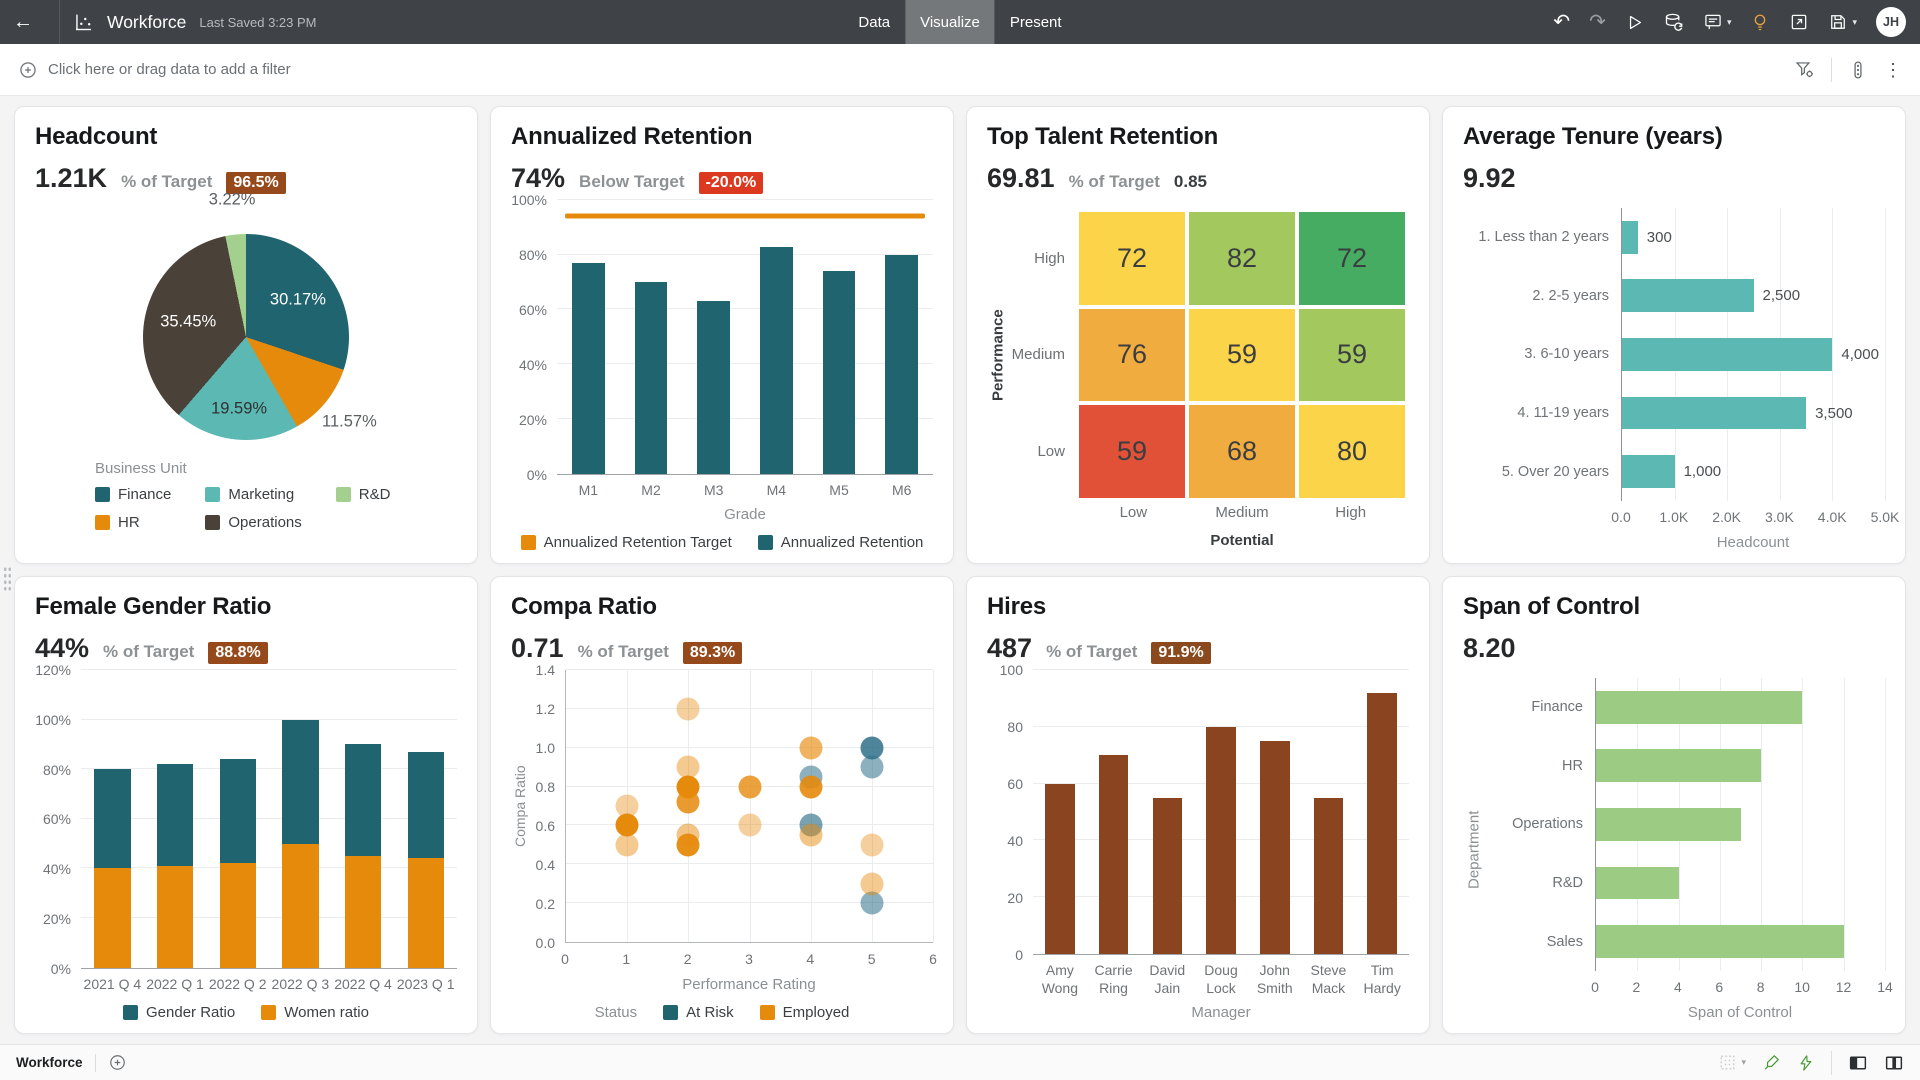 This screenshot has height=1080, width=1920. What do you see at coordinates (117, 1062) in the screenshot?
I see `add-canvas-icon` at bounding box center [117, 1062].